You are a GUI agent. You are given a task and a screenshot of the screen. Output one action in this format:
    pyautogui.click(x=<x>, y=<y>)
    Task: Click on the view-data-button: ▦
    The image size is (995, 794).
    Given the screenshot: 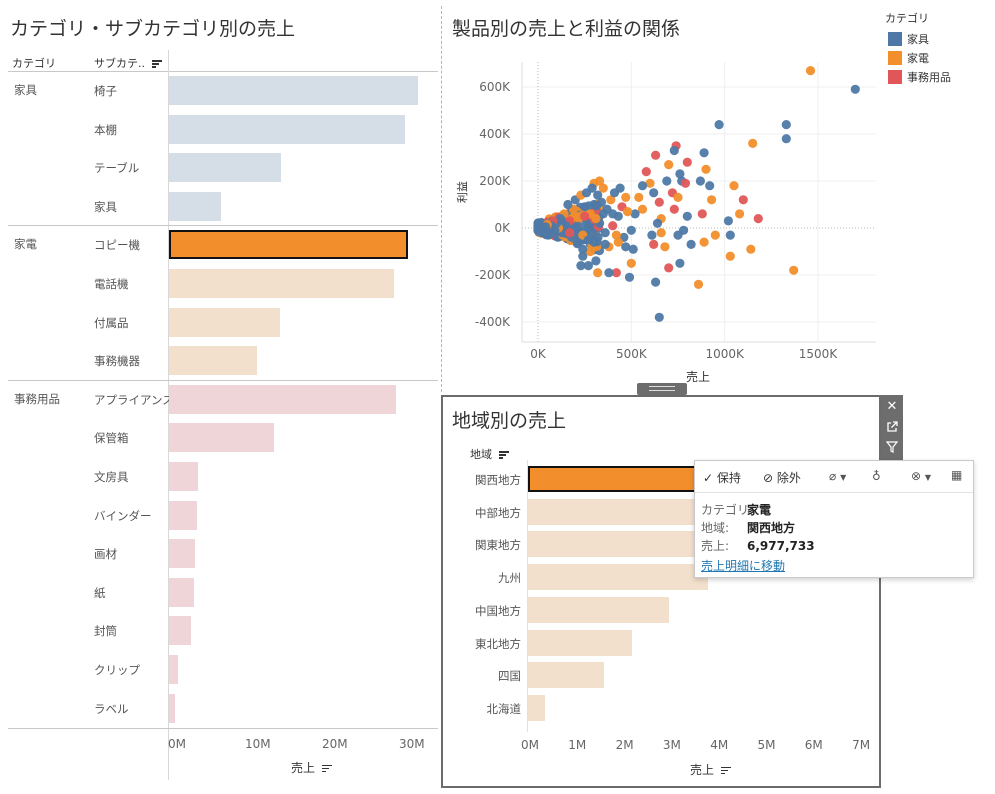 What is the action you would take?
    pyautogui.click(x=956, y=475)
    